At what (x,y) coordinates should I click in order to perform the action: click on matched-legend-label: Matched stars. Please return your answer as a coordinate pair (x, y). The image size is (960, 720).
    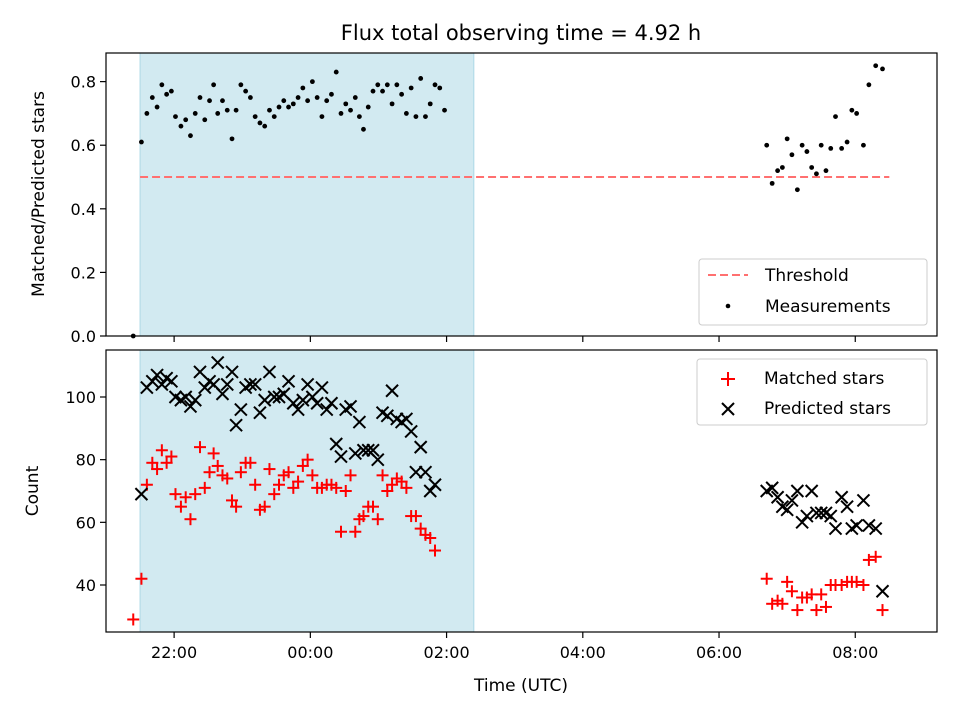
    Looking at the image, I should click on (824, 379).